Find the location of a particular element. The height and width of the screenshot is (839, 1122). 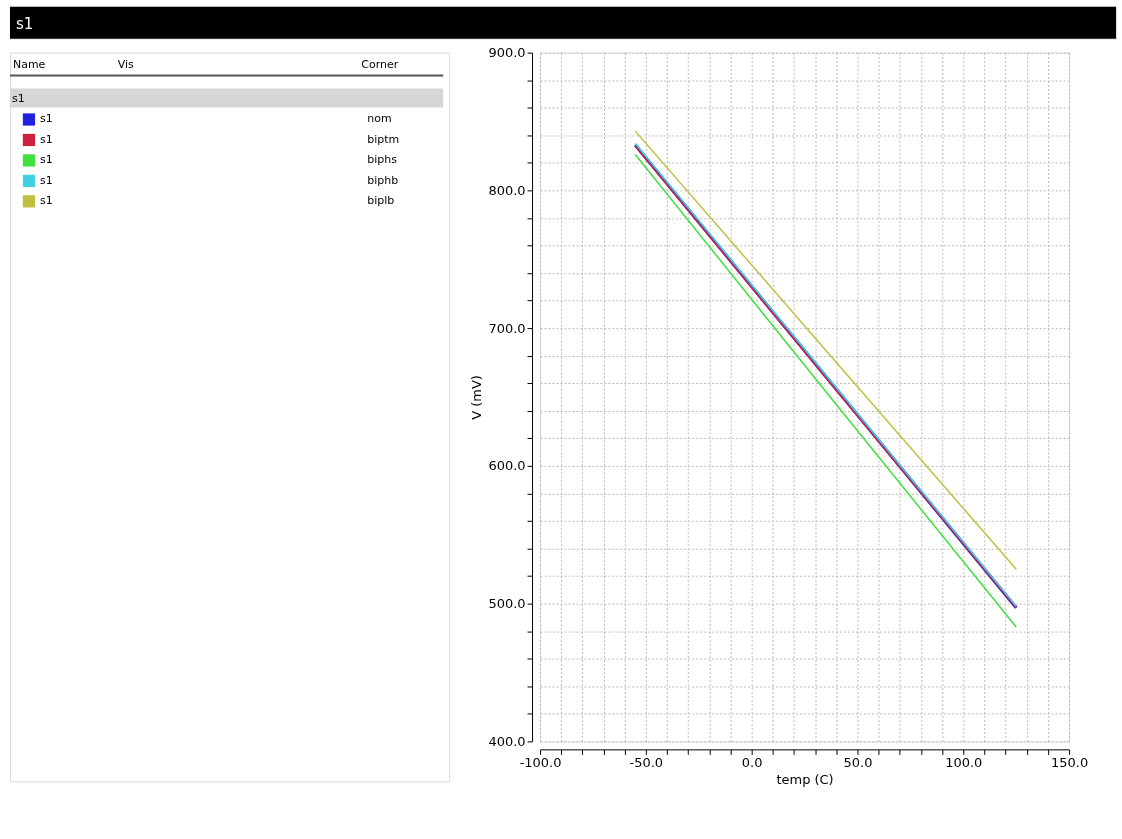

y-tick-label: 900.0 is located at coordinates (507, 53).